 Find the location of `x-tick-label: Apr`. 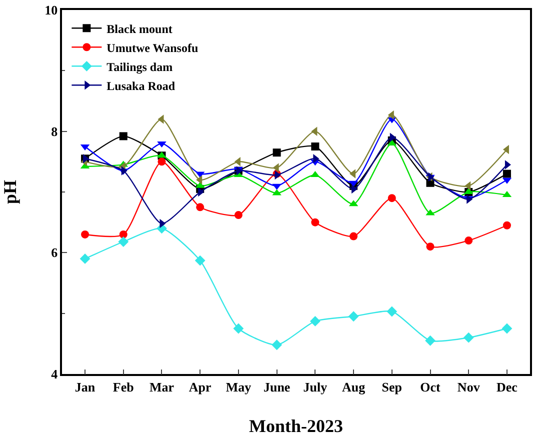

x-tick-label: Apr is located at coordinates (200, 386).